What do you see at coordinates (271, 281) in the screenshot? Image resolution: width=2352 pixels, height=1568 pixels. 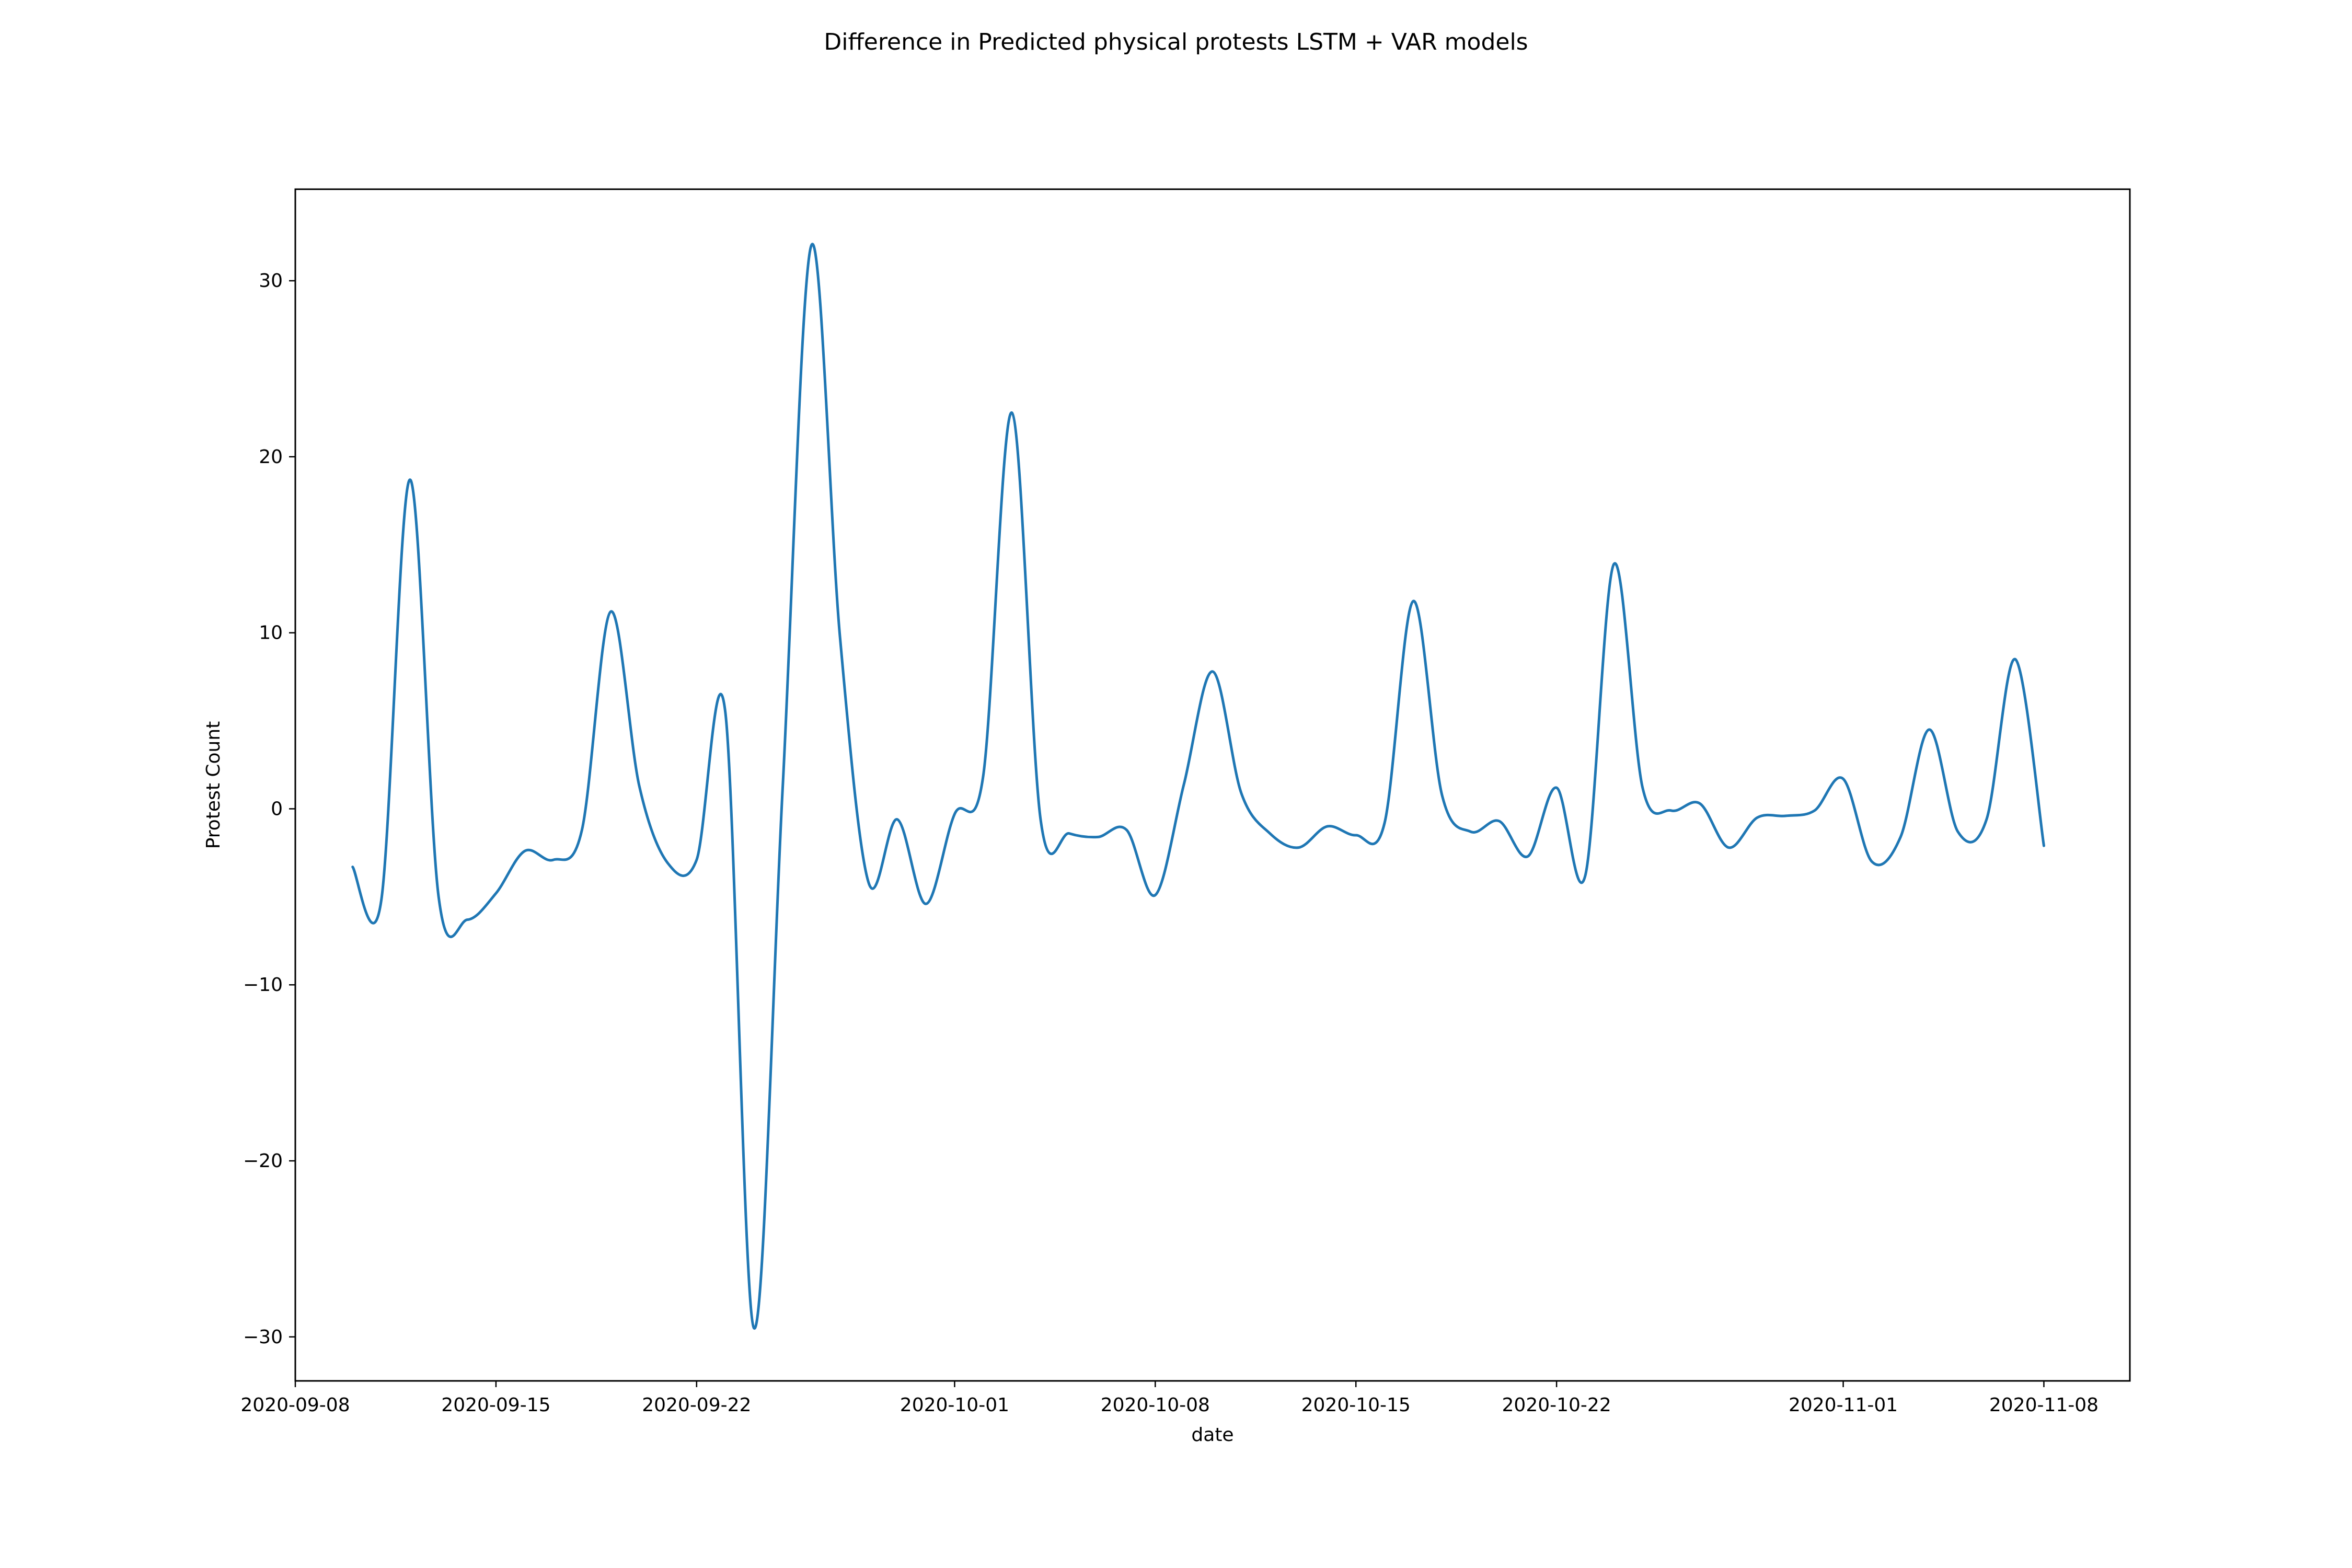 I see `y-tick-label: 30` at bounding box center [271, 281].